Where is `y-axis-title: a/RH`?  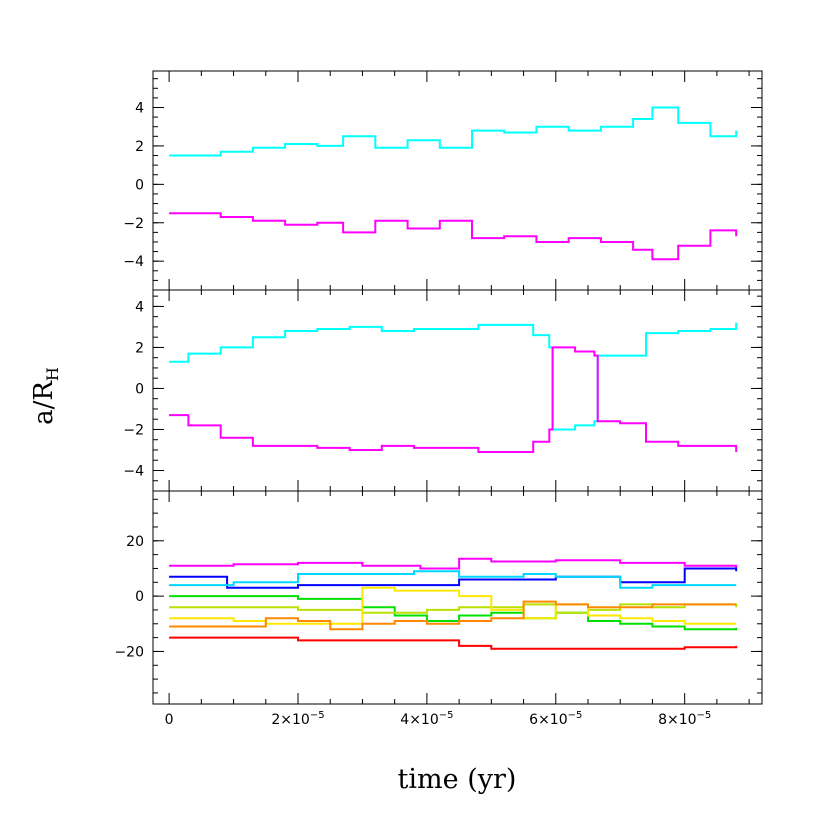
y-axis-title: a/RH is located at coordinates (45, 396).